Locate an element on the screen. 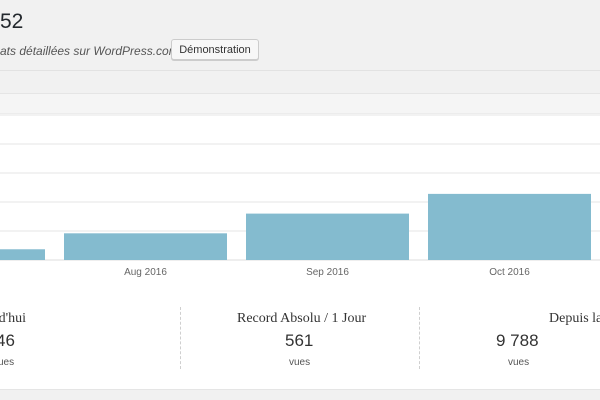 The width and height of the screenshot is (600, 400). stats-notice-text: ats détaillées sur WordPress.com? is located at coordinates (93, 51).